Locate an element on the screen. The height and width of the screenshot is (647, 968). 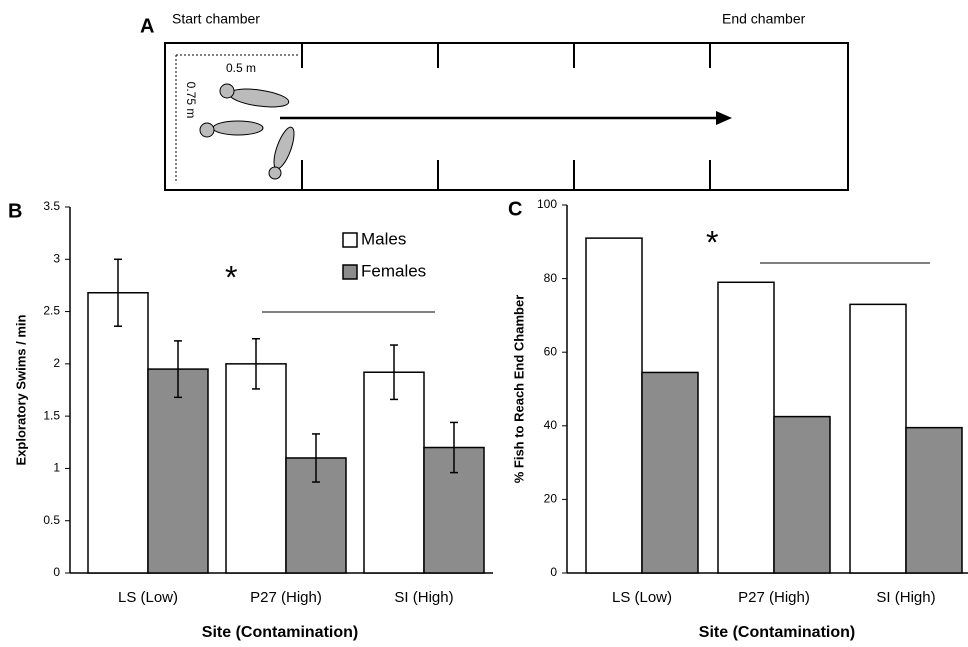
y-tick-label: 2.5 is located at coordinates (51, 311).